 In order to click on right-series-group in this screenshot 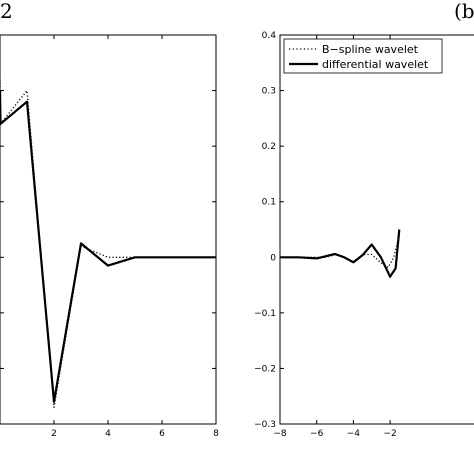, I will do `click(340, 253)`.